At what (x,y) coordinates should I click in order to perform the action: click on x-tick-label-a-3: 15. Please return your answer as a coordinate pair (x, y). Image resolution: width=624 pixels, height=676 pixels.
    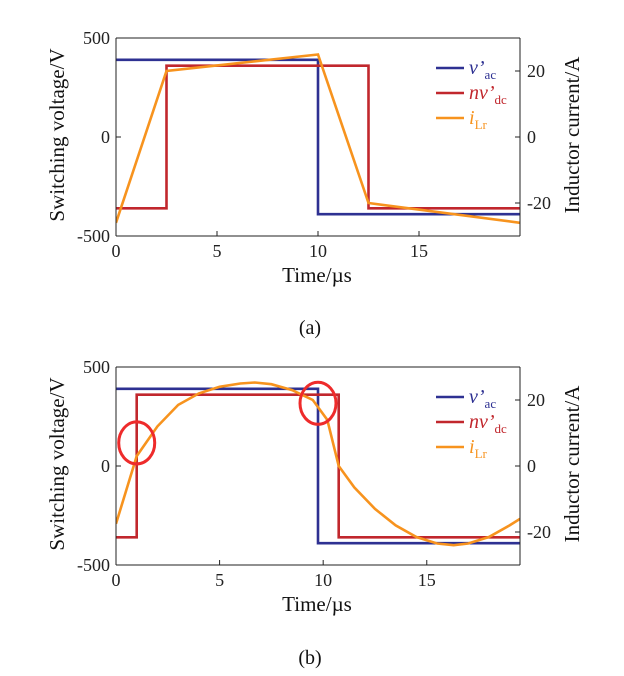
    Looking at the image, I should click on (419, 251).